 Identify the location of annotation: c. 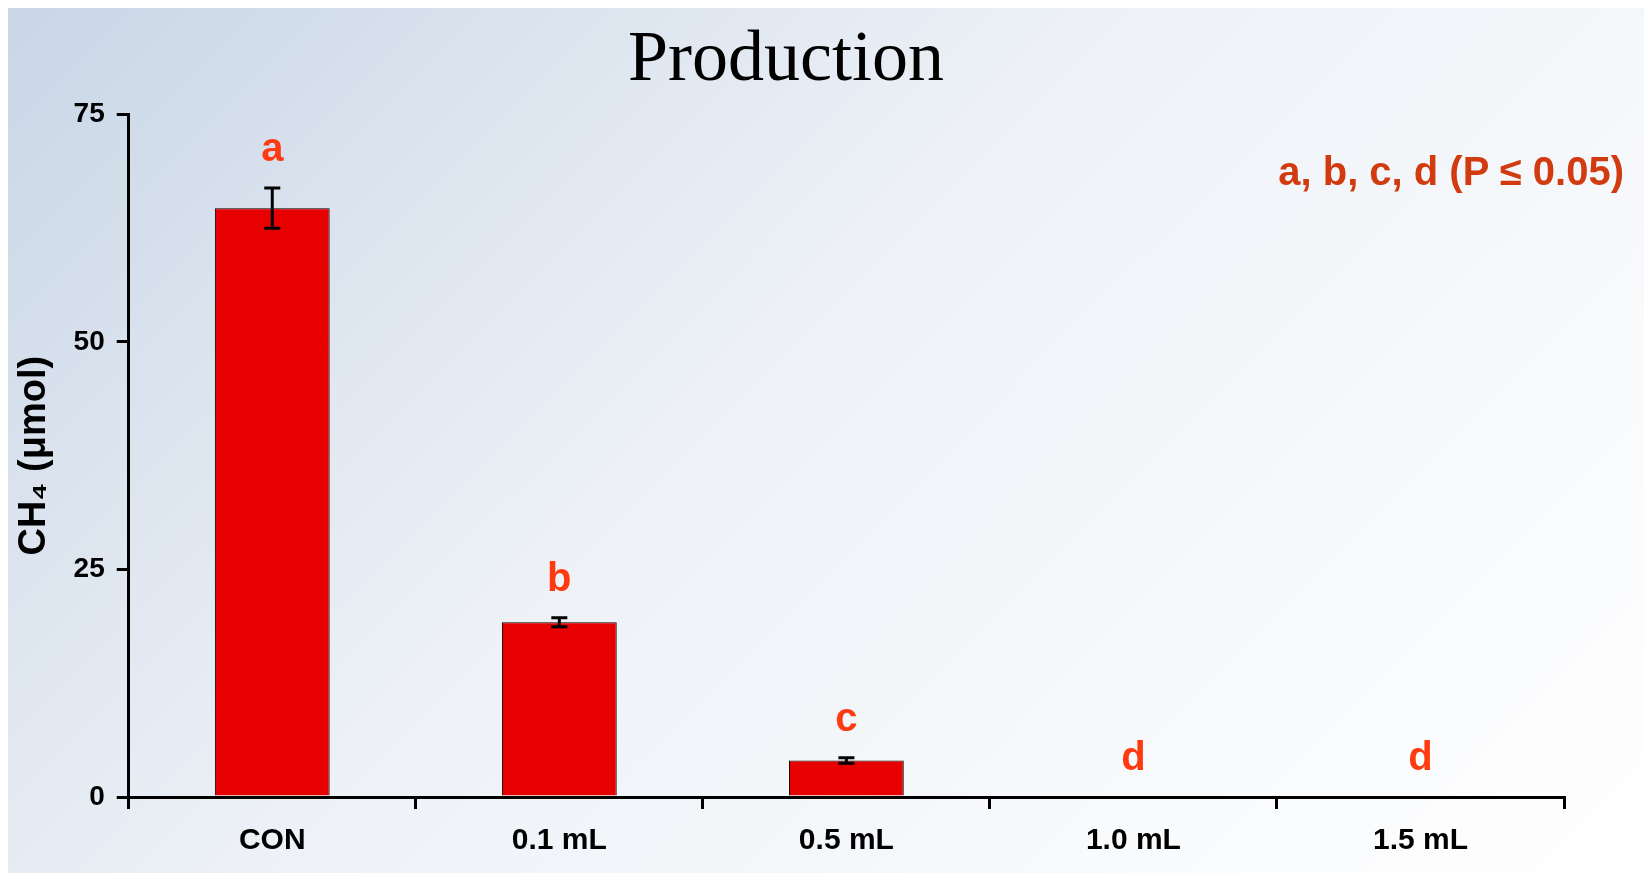
(846, 716).